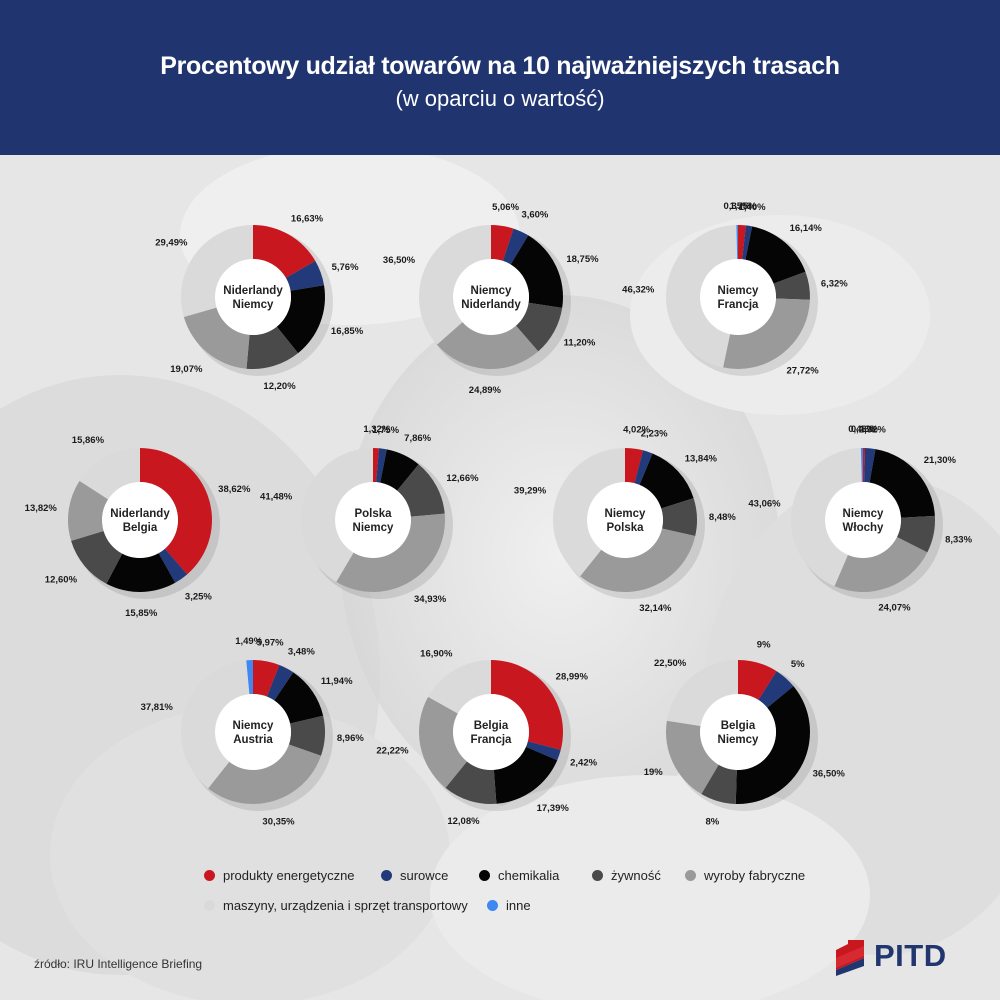 The width and height of the screenshot is (1000, 1000). What do you see at coordinates (850, 958) in the screenshot?
I see `pitd-logo-icon` at bounding box center [850, 958].